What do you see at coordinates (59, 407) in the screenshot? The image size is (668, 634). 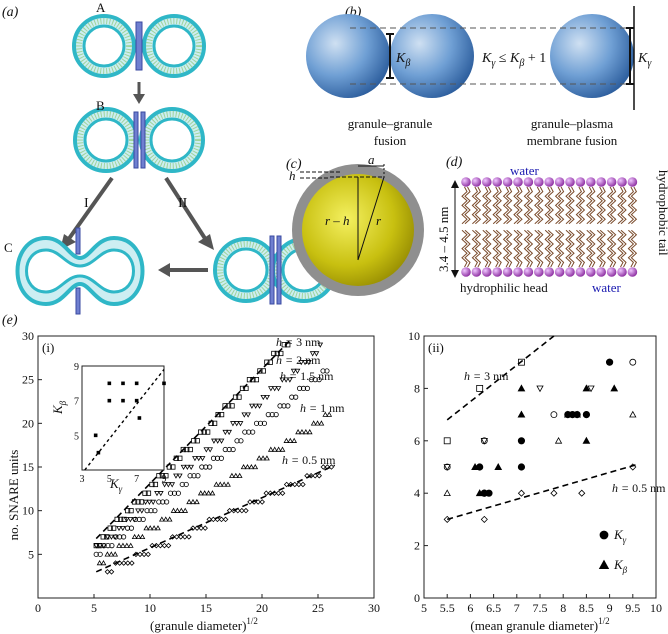 I see `inset-y-label: Kβ` at bounding box center [59, 407].